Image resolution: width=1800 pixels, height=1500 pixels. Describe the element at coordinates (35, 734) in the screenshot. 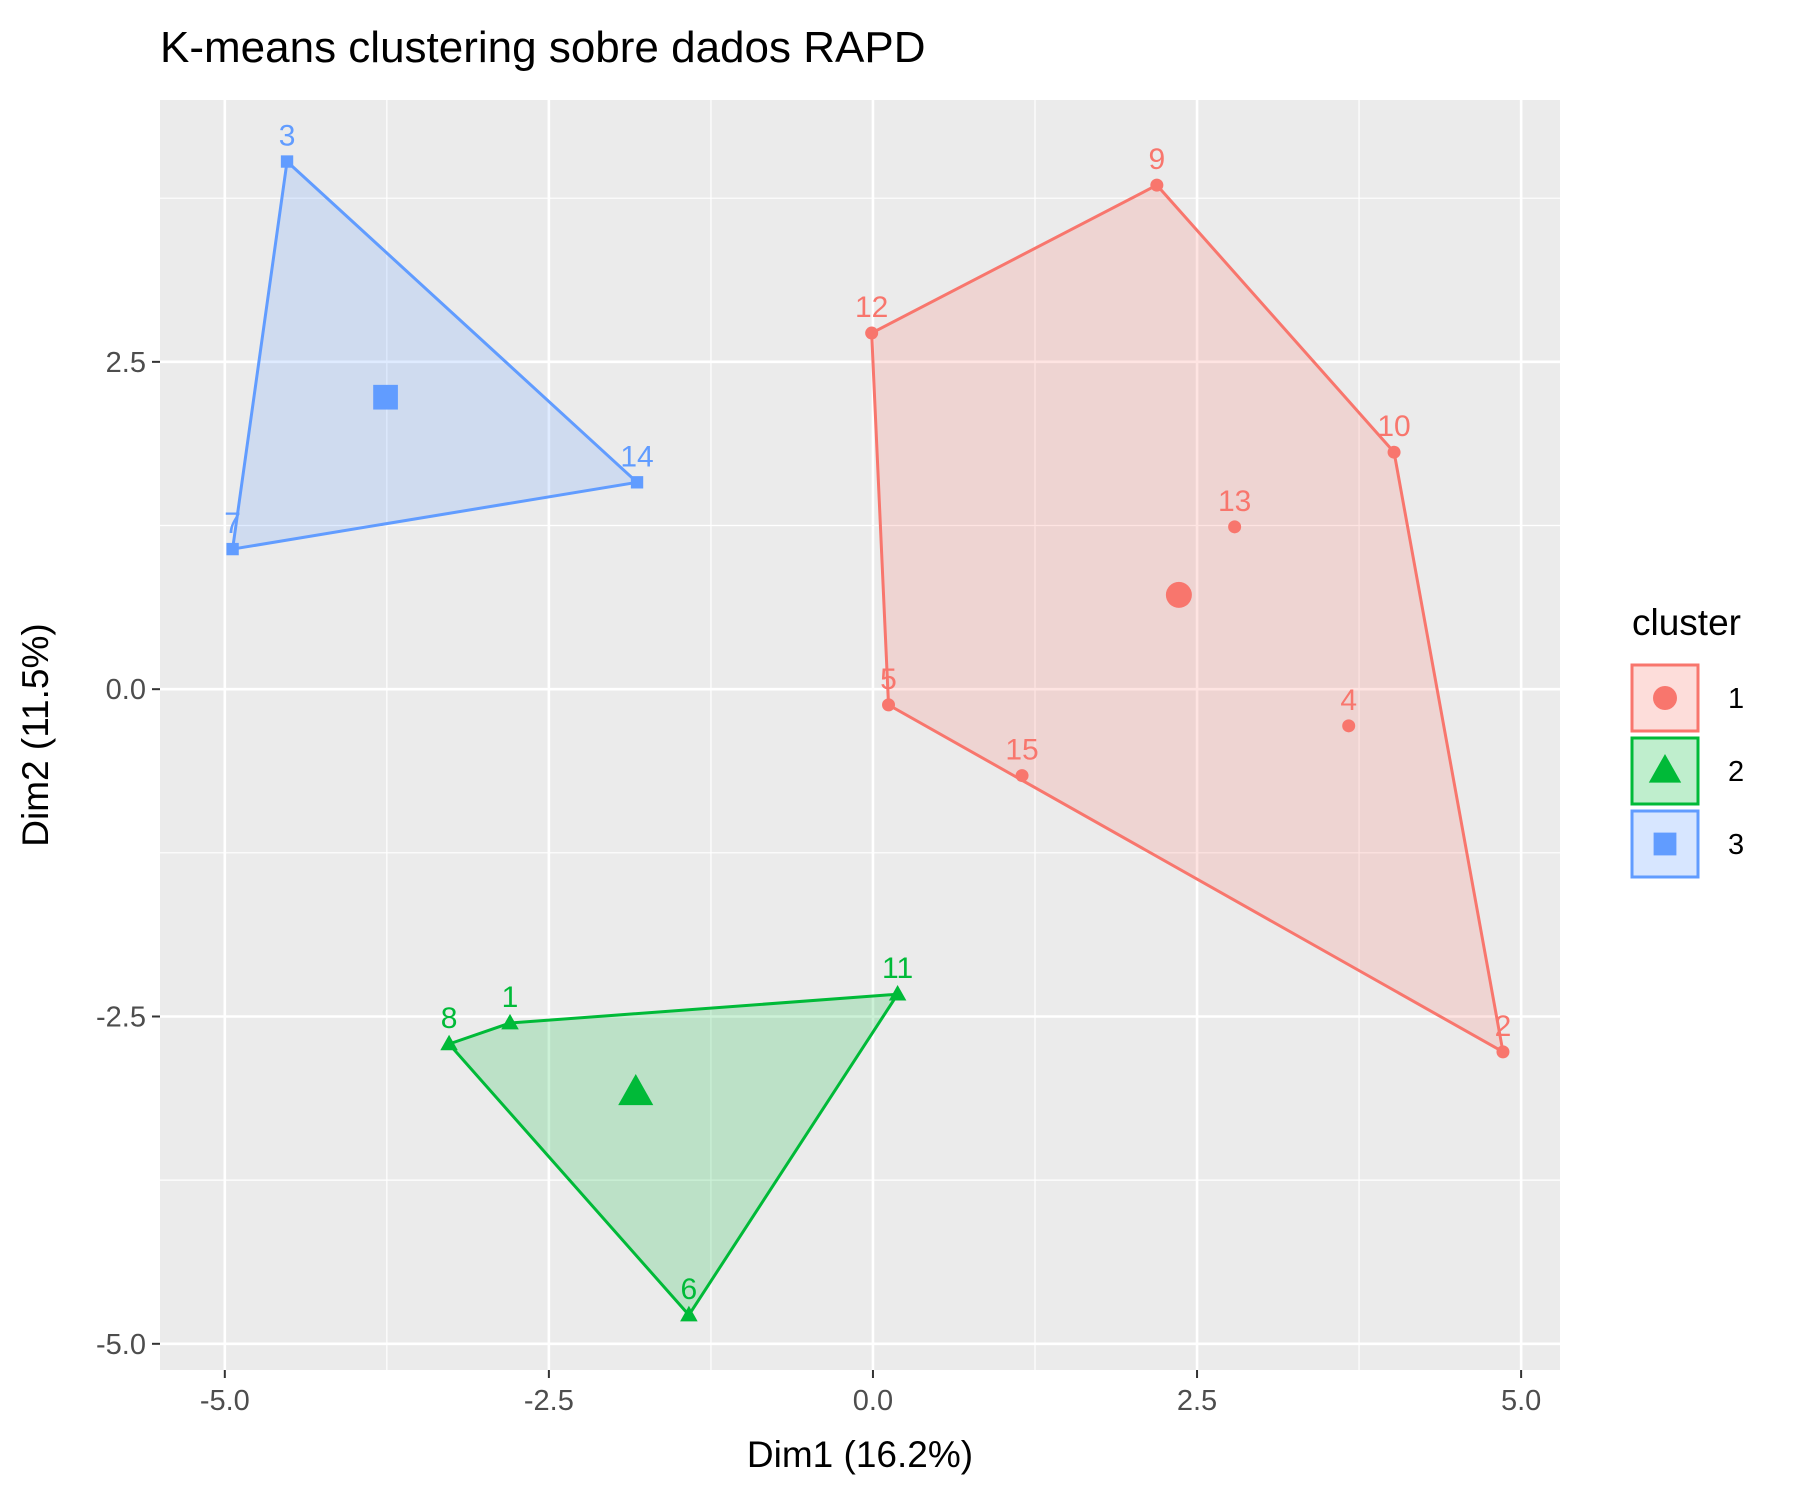

I see `y-axis-title: Dim2 (11.5%)` at that location.